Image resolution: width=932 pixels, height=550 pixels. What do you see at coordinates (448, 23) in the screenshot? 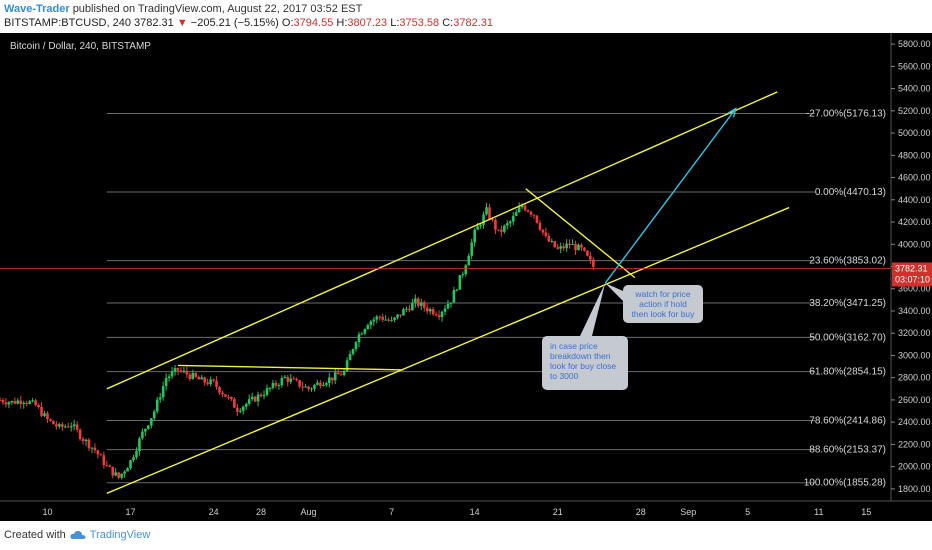
I see `close-label: C:` at bounding box center [448, 23].